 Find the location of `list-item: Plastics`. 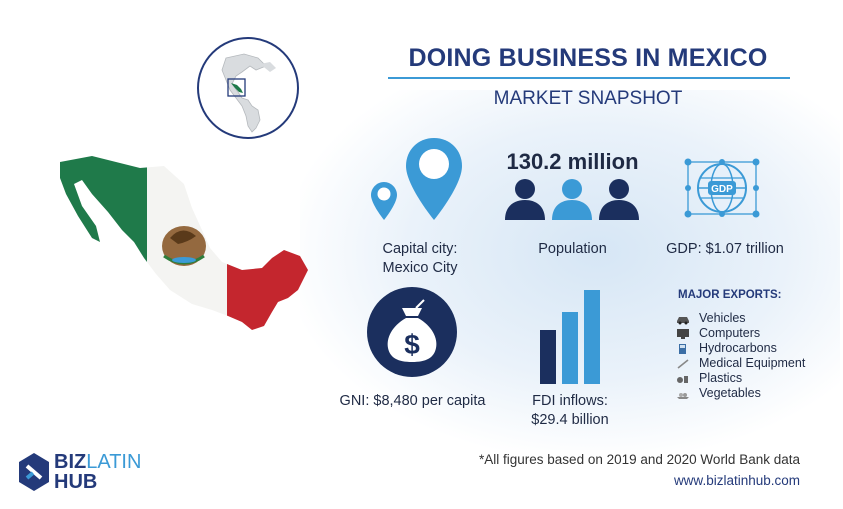

list-item: Plastics is located at coordinates (740, 378).